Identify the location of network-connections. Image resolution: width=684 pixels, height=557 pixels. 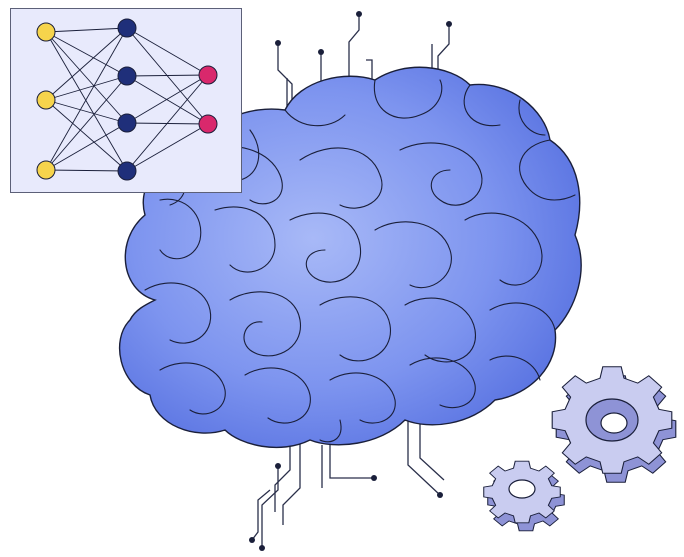
(127, 99).